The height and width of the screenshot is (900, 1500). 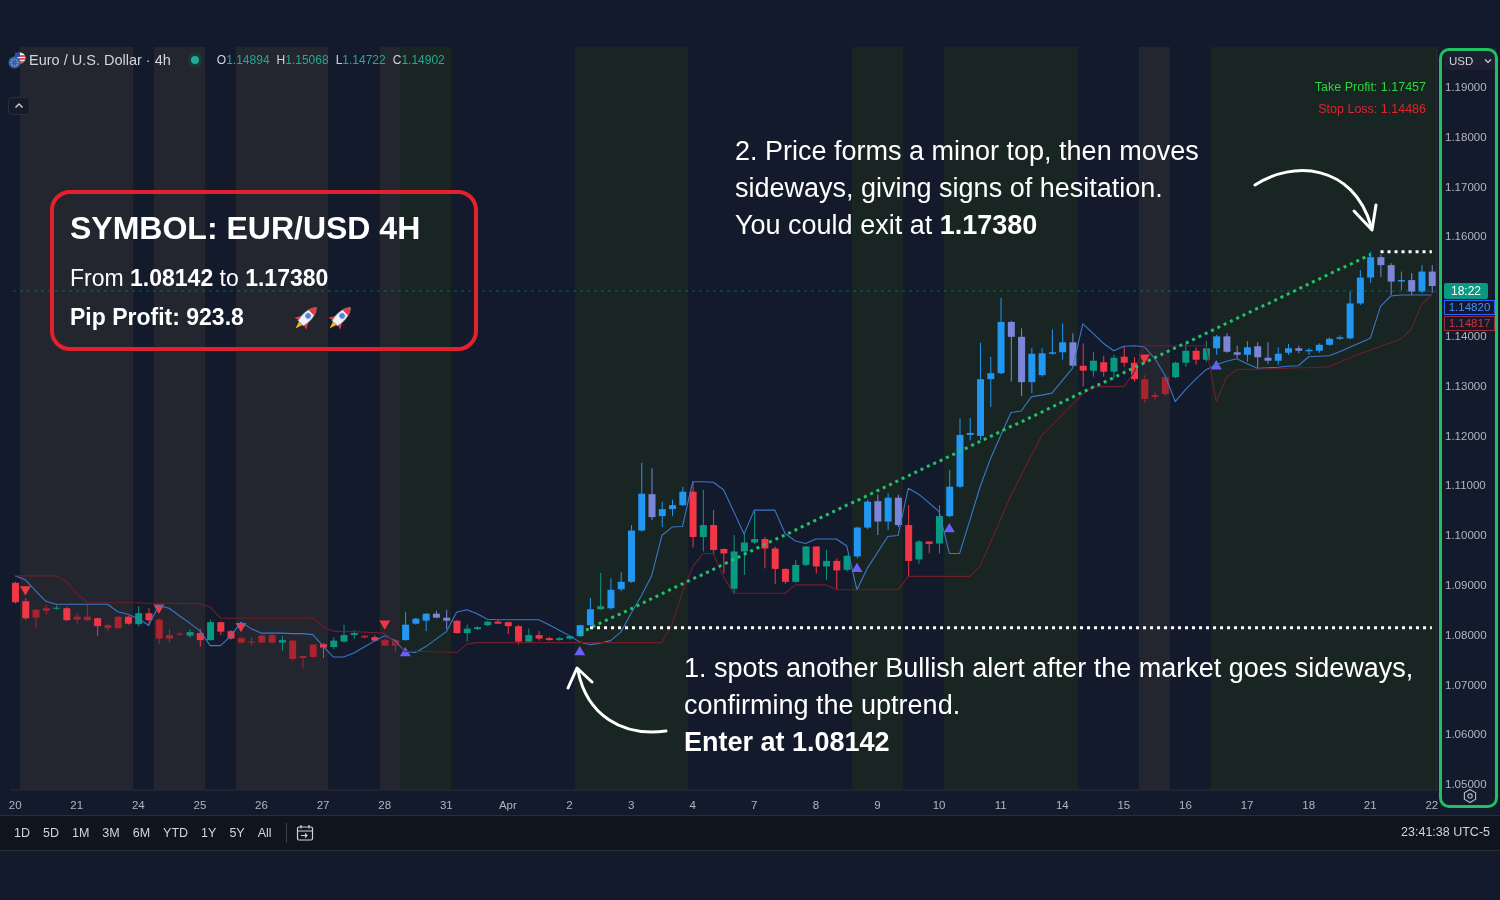 I want to click on x-tick-label: 22, so click(x=1432, y=805).